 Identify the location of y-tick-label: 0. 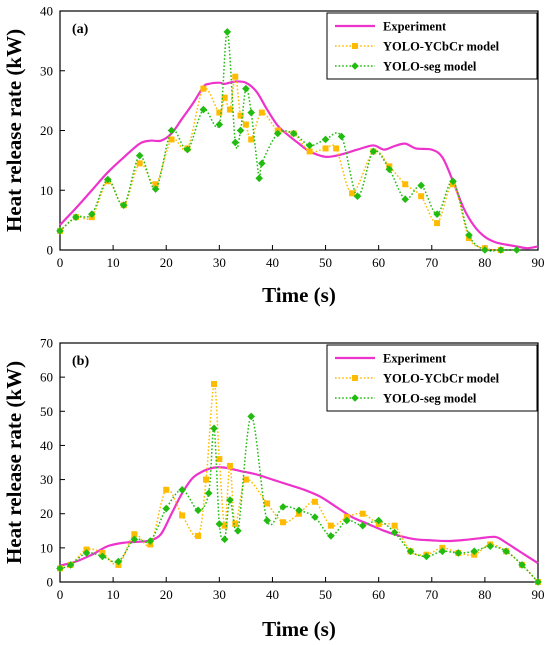
(50, 582).